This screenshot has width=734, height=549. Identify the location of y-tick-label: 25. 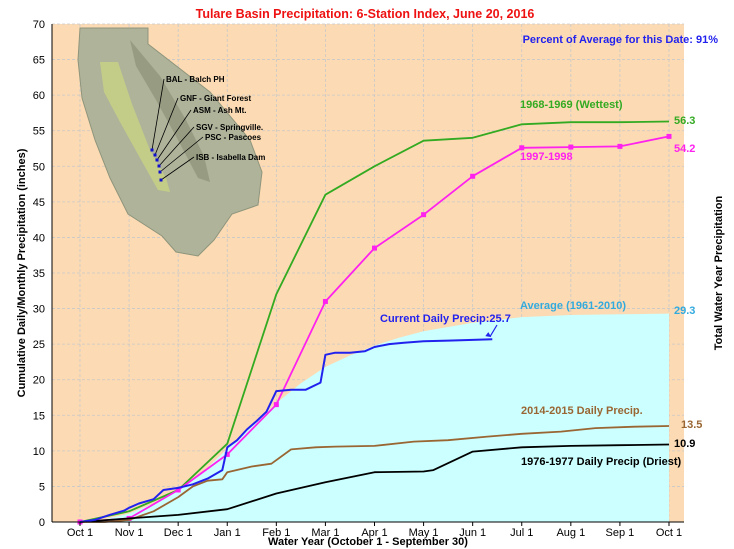
(39, 345).